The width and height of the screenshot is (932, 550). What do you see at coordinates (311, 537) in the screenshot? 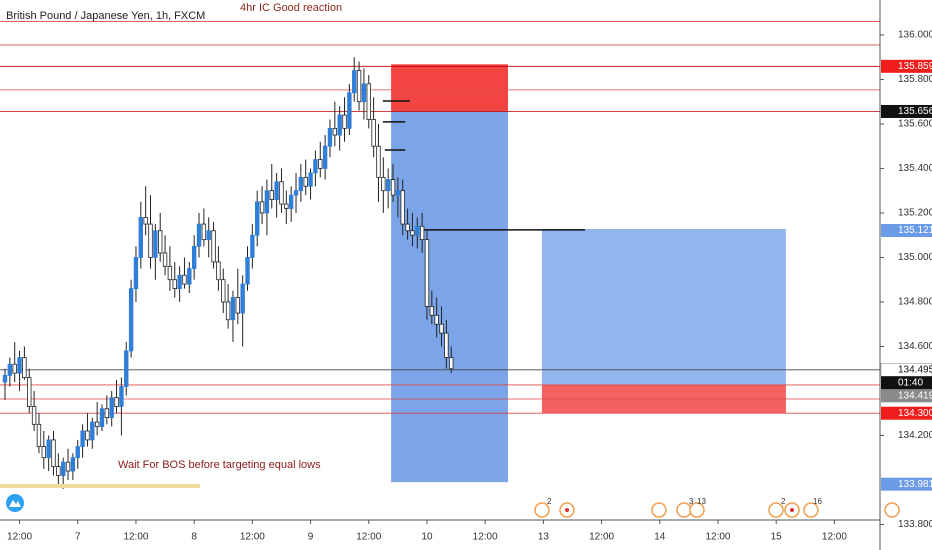
I see `x-tick-label: 9` at bounding box center [311, 537].